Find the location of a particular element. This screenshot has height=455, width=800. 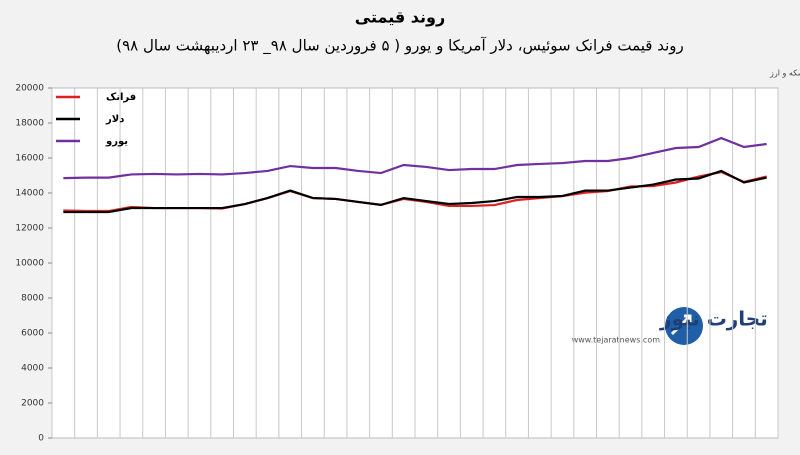

watermark-text: تجارت نیوز is located at coordinates (713, 319).